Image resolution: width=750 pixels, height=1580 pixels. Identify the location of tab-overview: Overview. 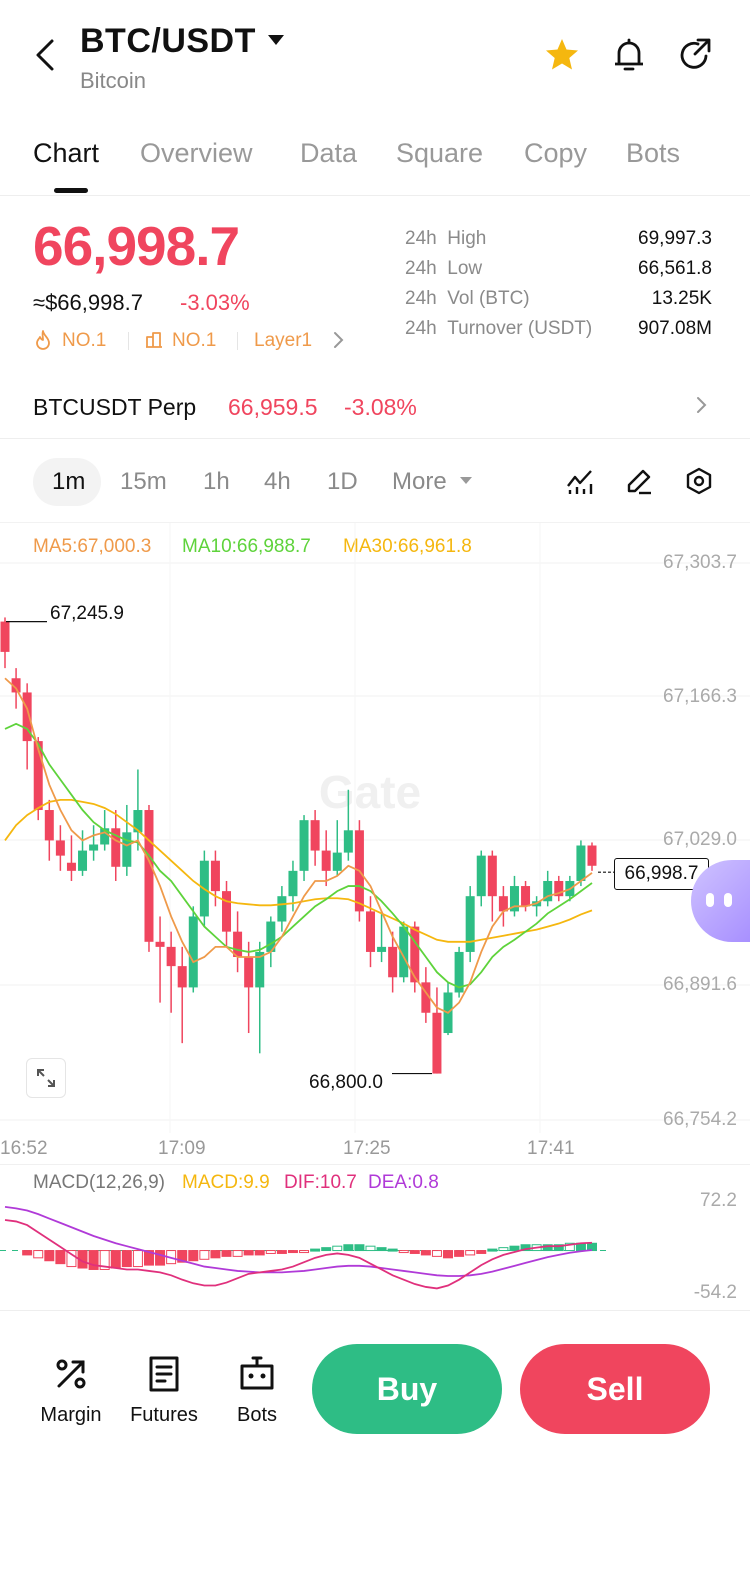
(196, 153).